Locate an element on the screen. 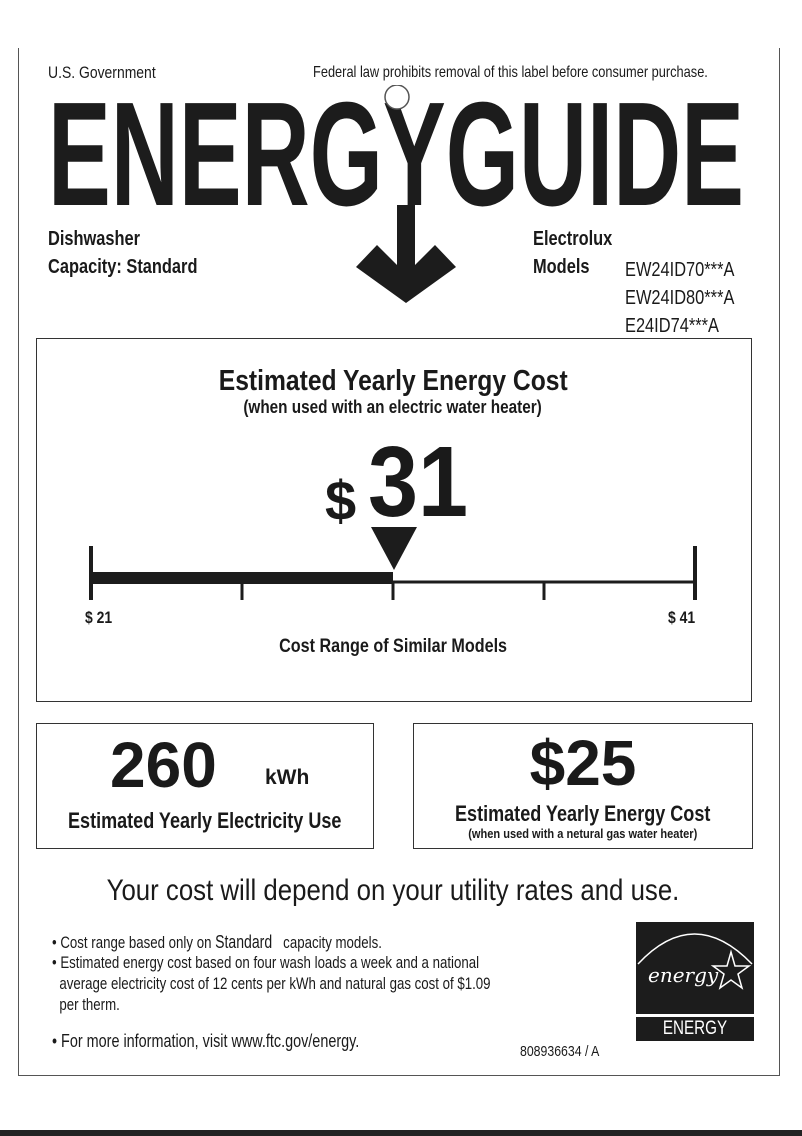 Image resolution: width=802 pixels, height=1136 pixels. range-max-label: $ 41 is located at coordinates (682, 617).